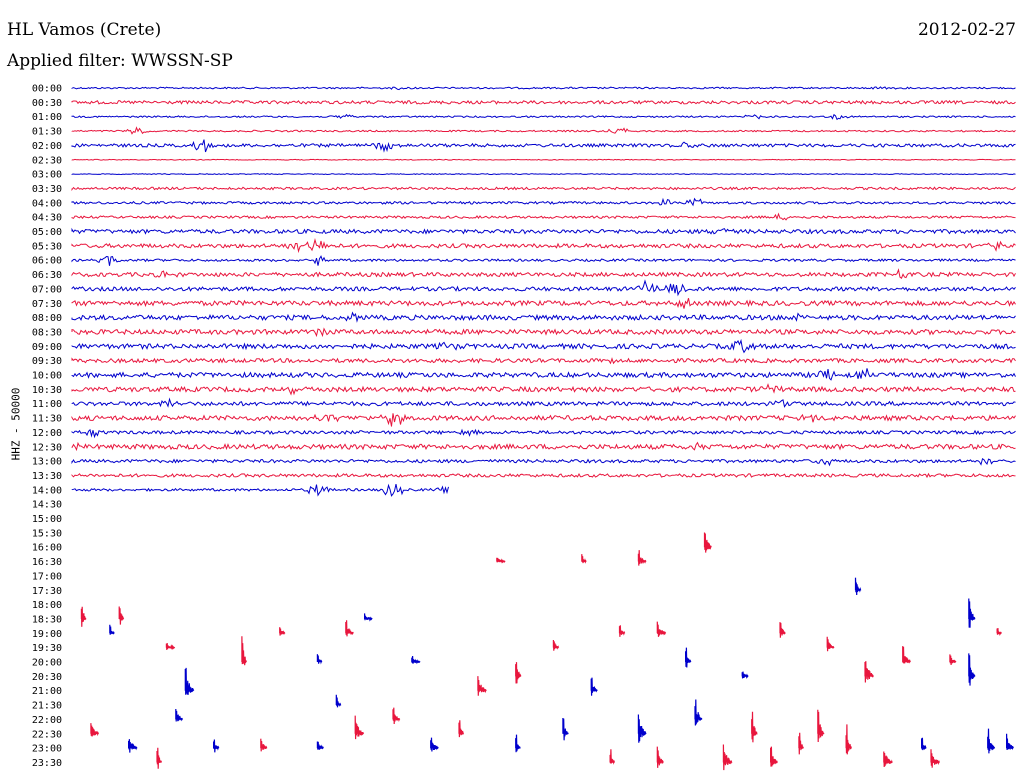 This screenshot has height=780, width=1024. Describe the element at coordinates (47, 261) in the screenshot. I see `time-label-0600: 06:00` at that location.